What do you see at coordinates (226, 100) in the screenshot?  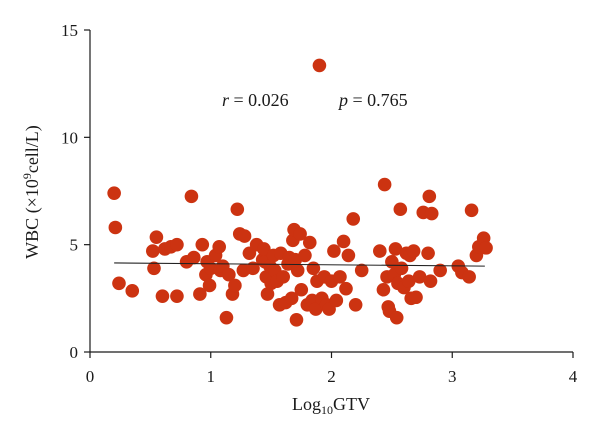 I see `r-annotation-var: r` at bounding box center [226, 100].